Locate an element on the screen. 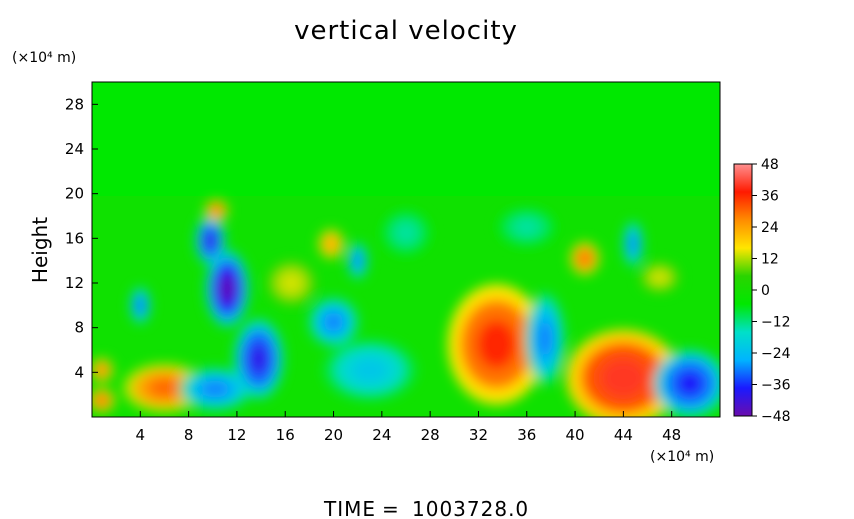 This screenshot has width=854, height=519. y-tick-label: 28 is located at coordinates (74, 104).